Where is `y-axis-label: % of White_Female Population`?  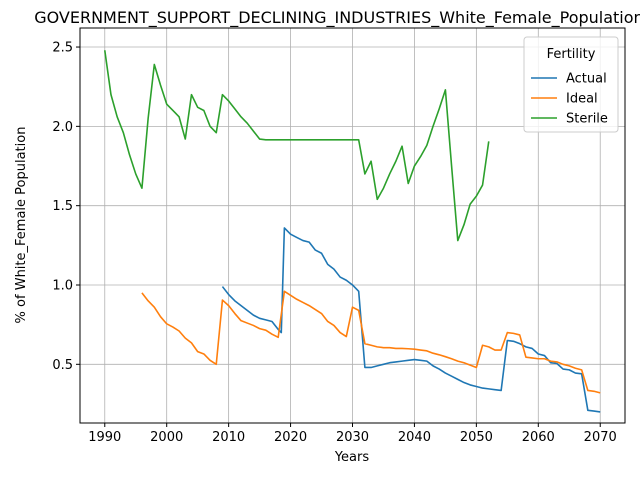
y-axis-label: % of White_Female Population is located at coordinates (21, 225).